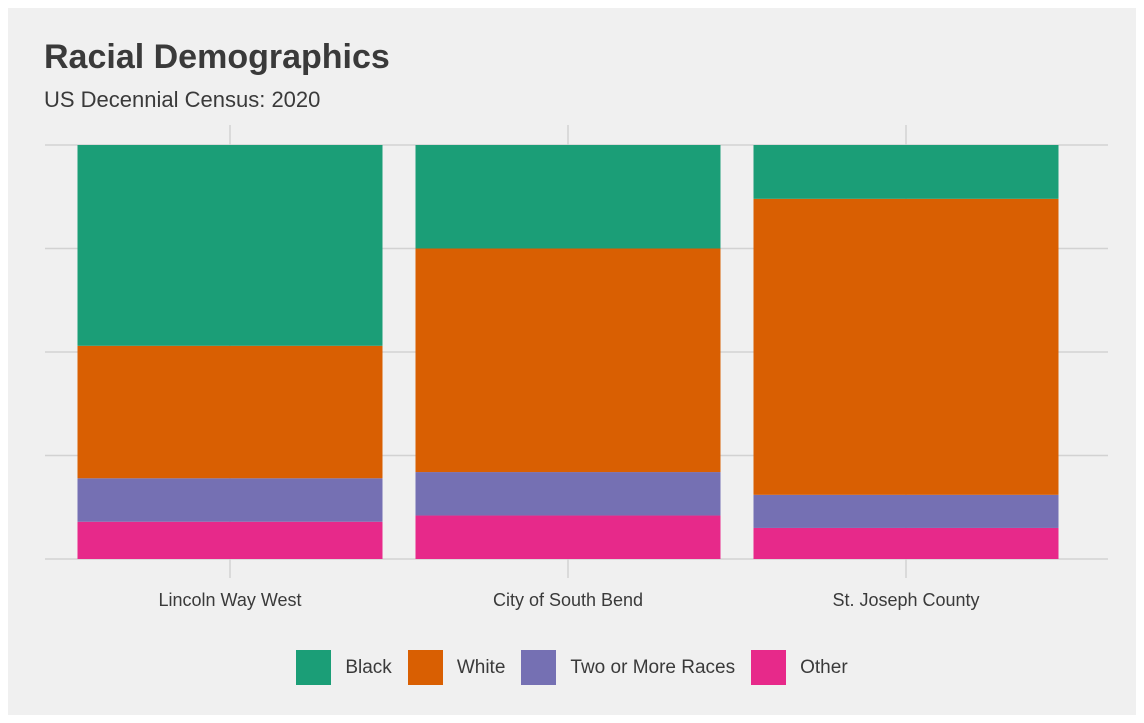 The height and width of the screenshot is (723, 1144). What do you see at coordinates (824, 667) in the screenshot?
I see `legend-label-other: Other` at bounding box center [824, 667].